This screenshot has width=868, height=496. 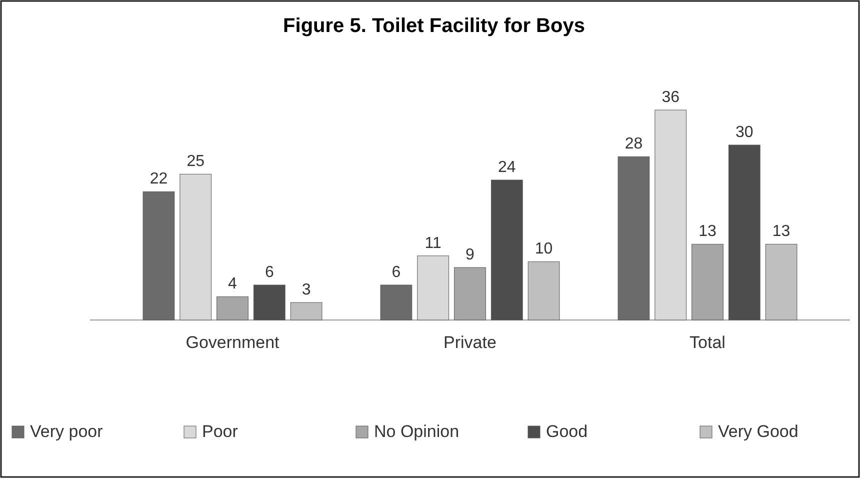 What do you see at coordinates (671, 97) in the screenshot?
I see `data-label: 36` at bounding box center [671, 97].